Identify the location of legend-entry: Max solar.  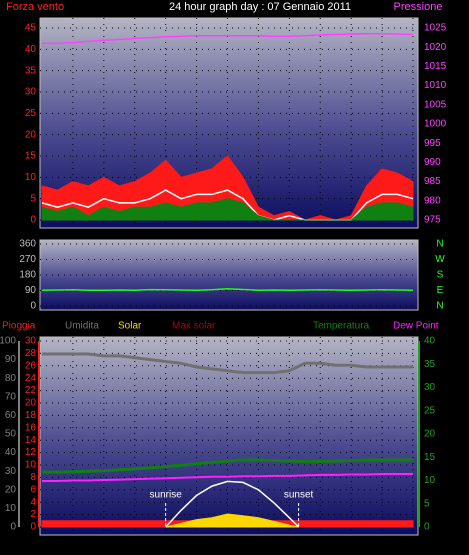
(194, 326).